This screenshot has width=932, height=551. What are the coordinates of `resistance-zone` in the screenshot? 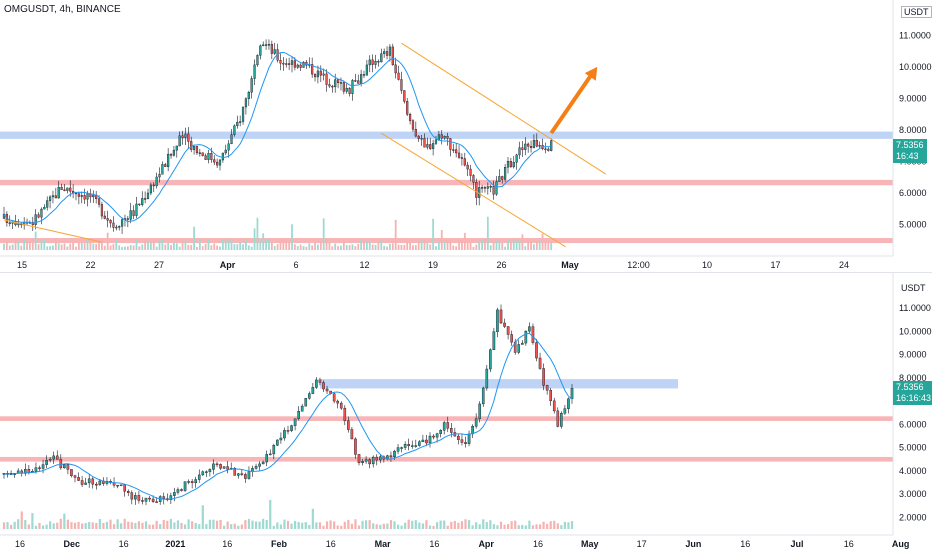 It's located at (446, 135).